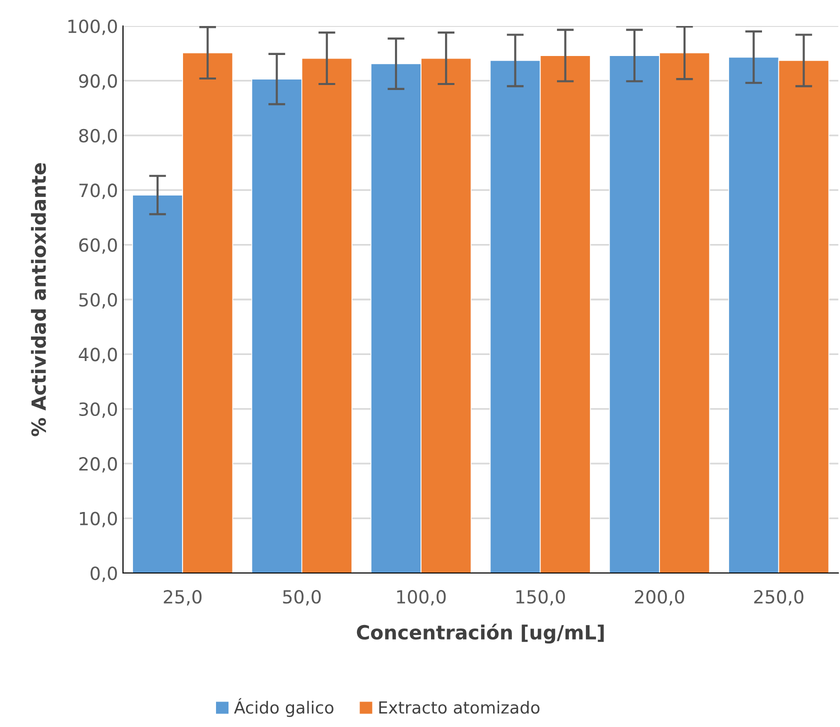  What do you see at coordinates (284, 707) in the screenshot?
I see `legend-label: Ácido galico` at bounding box center [284, 707].